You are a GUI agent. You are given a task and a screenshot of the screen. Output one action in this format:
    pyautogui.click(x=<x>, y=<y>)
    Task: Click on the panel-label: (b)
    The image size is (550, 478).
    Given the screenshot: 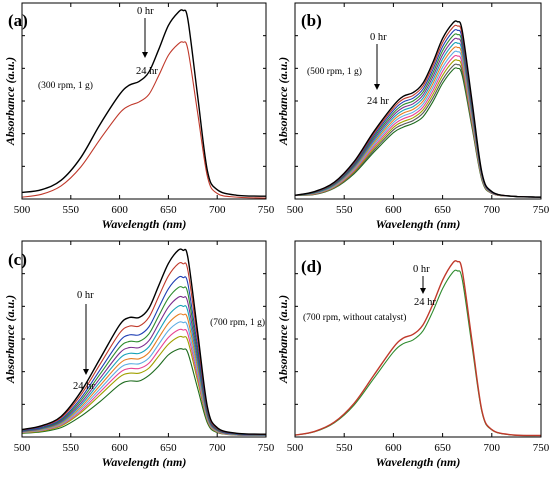 What is the action you would take?
    pyautogui.click(x=311, y=20)
    